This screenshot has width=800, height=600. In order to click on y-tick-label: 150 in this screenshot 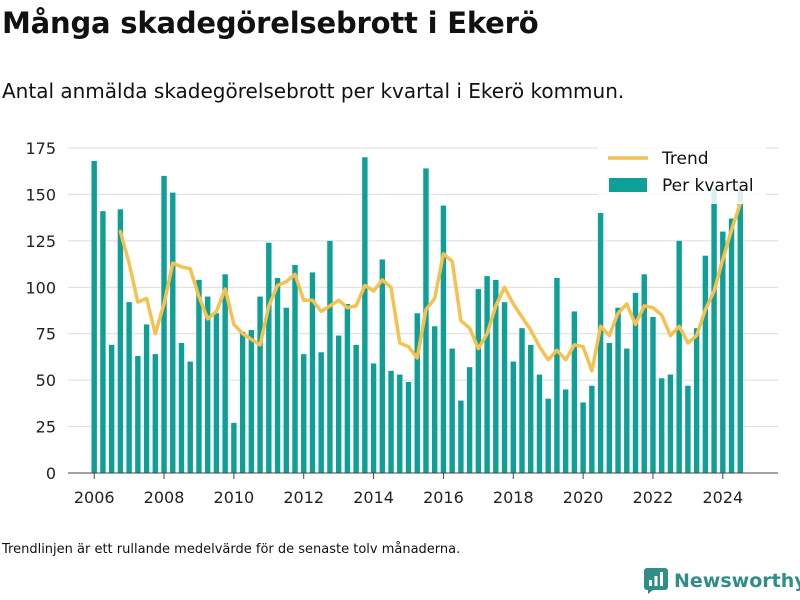, I will do `click(40, 194)`.